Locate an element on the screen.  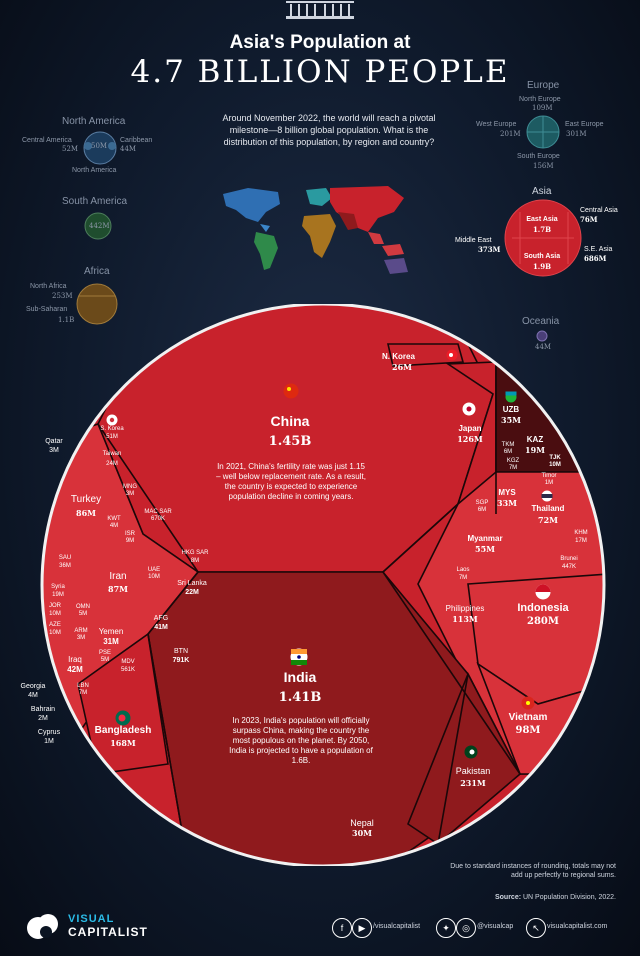
hkg-name: HKG SAR is located at coordinates (195, 553).